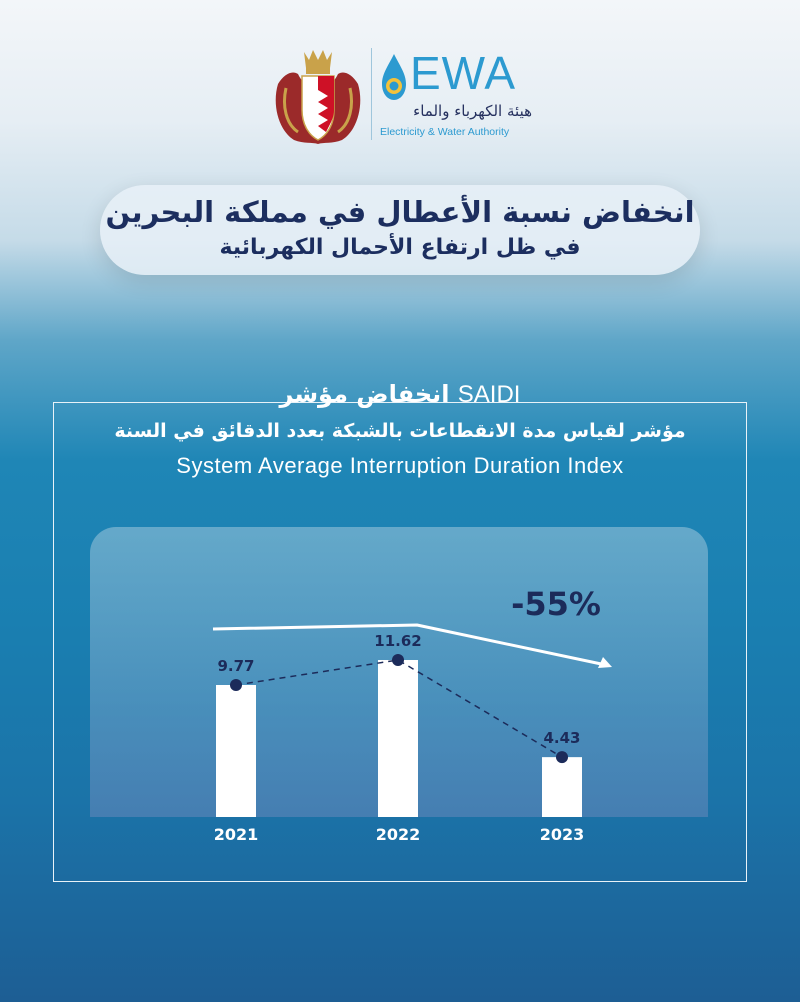 The height and width of the screenshot is (1002, 800). Describe the element at coordinates (472, 111) in the screenshot. I see `ewa-arabic-name: هيئة الكهرباء والماء` at that location.